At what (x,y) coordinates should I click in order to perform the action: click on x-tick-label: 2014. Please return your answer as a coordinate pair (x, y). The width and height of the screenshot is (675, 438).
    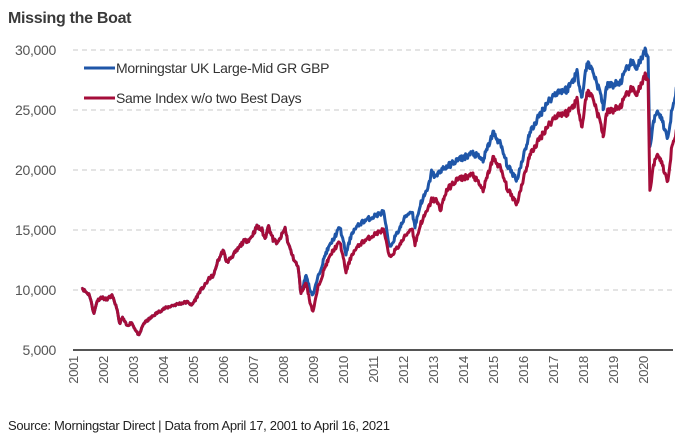
    Looking at the image, I should click on (463, 370).